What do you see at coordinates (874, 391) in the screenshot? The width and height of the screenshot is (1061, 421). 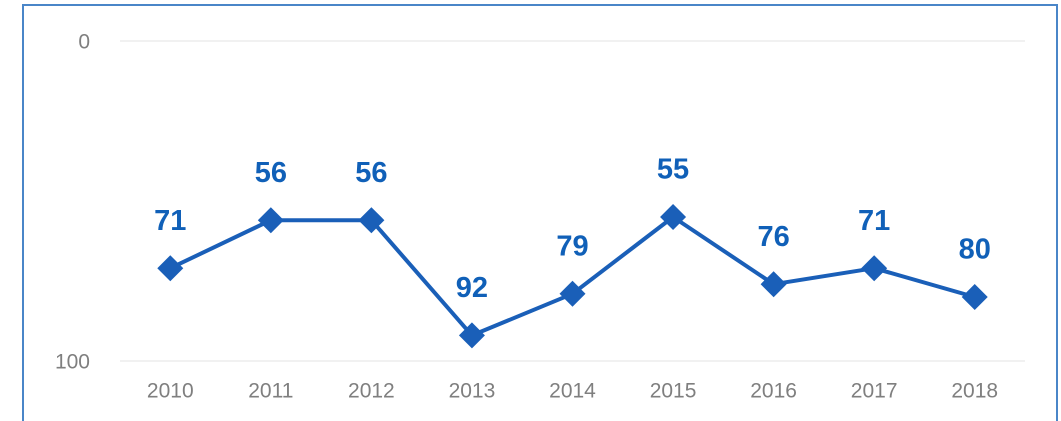 I see `x-tick-label: 2017` at bounding box center [874, 391].